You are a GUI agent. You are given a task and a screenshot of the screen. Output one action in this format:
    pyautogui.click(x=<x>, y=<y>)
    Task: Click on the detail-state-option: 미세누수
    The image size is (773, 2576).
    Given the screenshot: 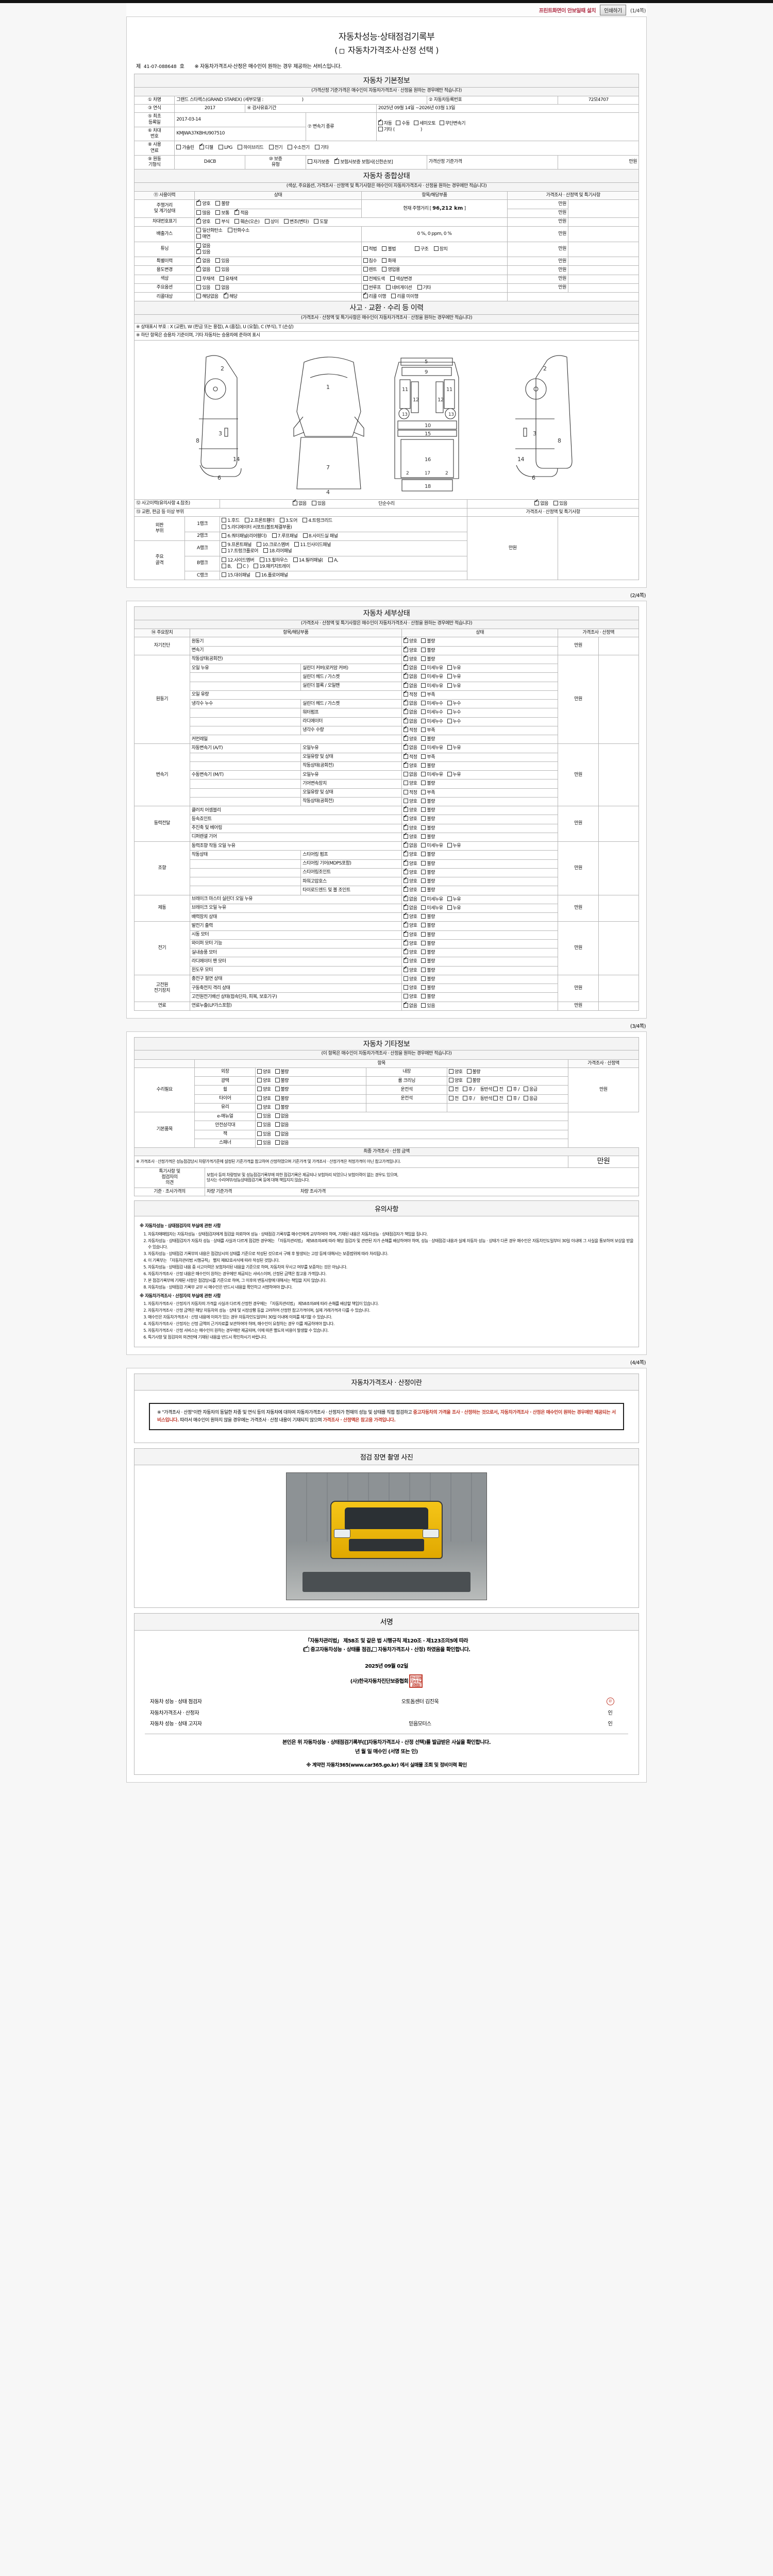 What is the action you would take?
    pyautogui.click(x=432, y=704)
    